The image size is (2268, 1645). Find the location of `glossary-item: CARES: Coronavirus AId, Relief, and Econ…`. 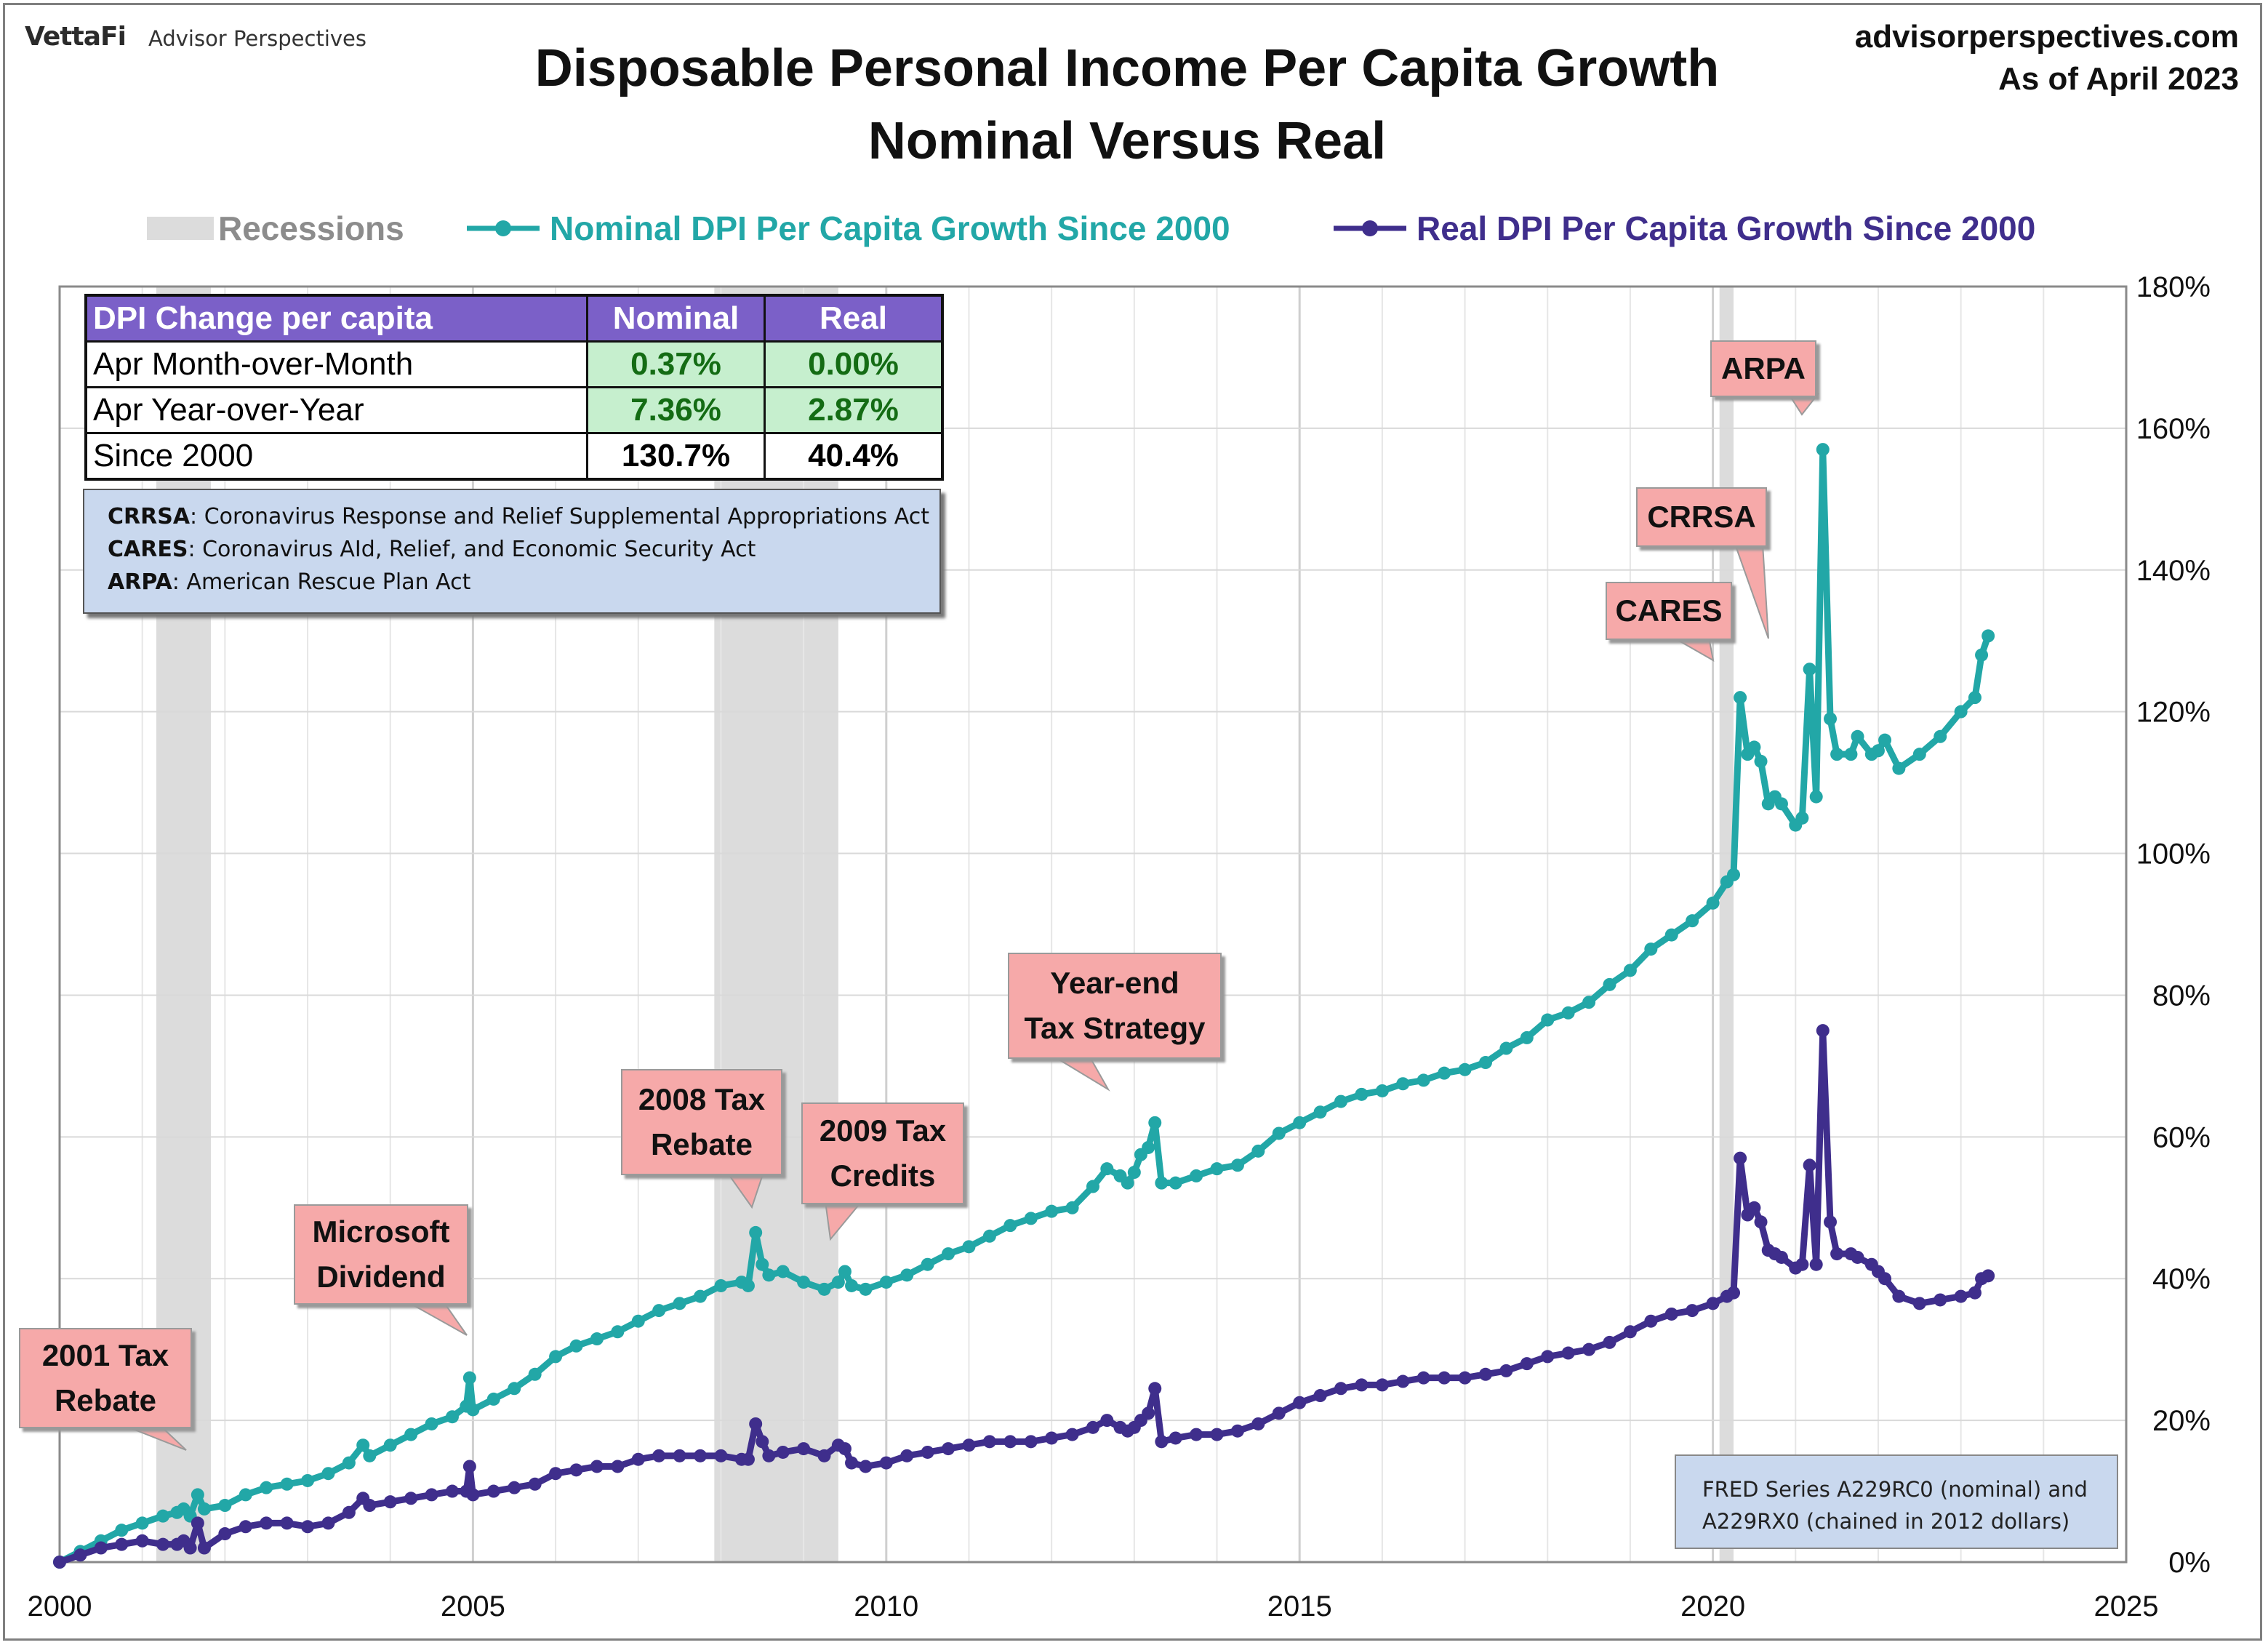

glossary-item: CARES: Coronavirus AId, Relief, and Econ… is located at coordinates (432, 549).